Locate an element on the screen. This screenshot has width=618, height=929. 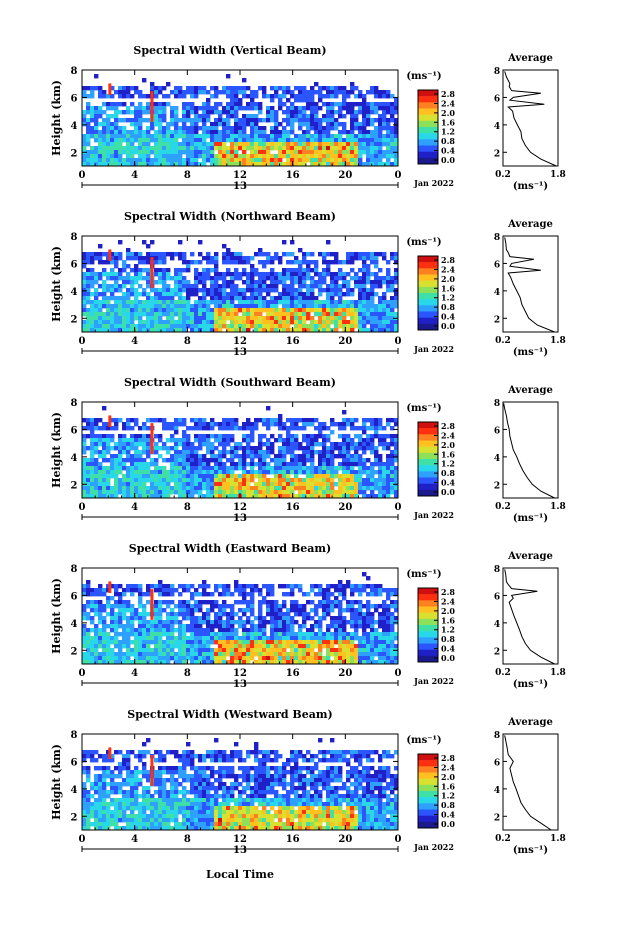
streak is located at coordinates (152, 438).